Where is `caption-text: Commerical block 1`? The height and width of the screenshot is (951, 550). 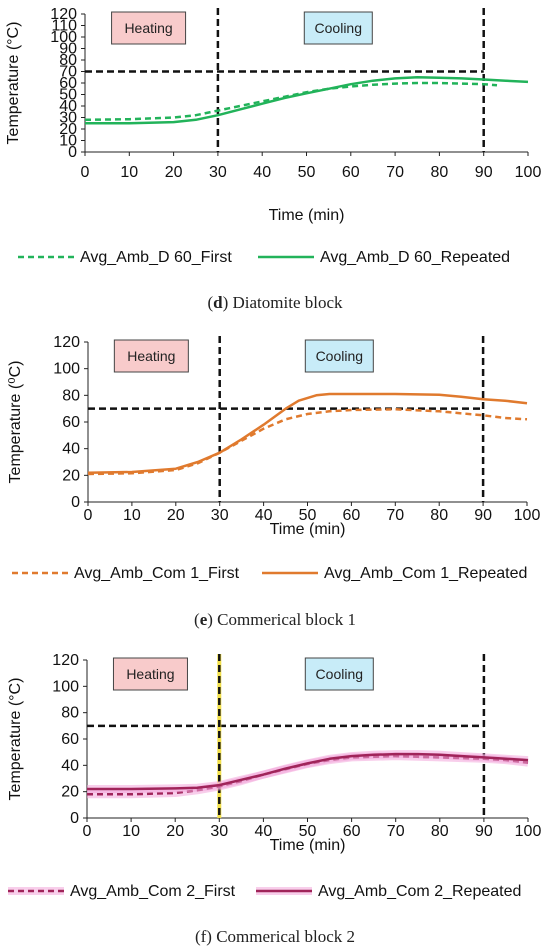
caption-text: Commerical block 1 is located at coordinates (284, 619).